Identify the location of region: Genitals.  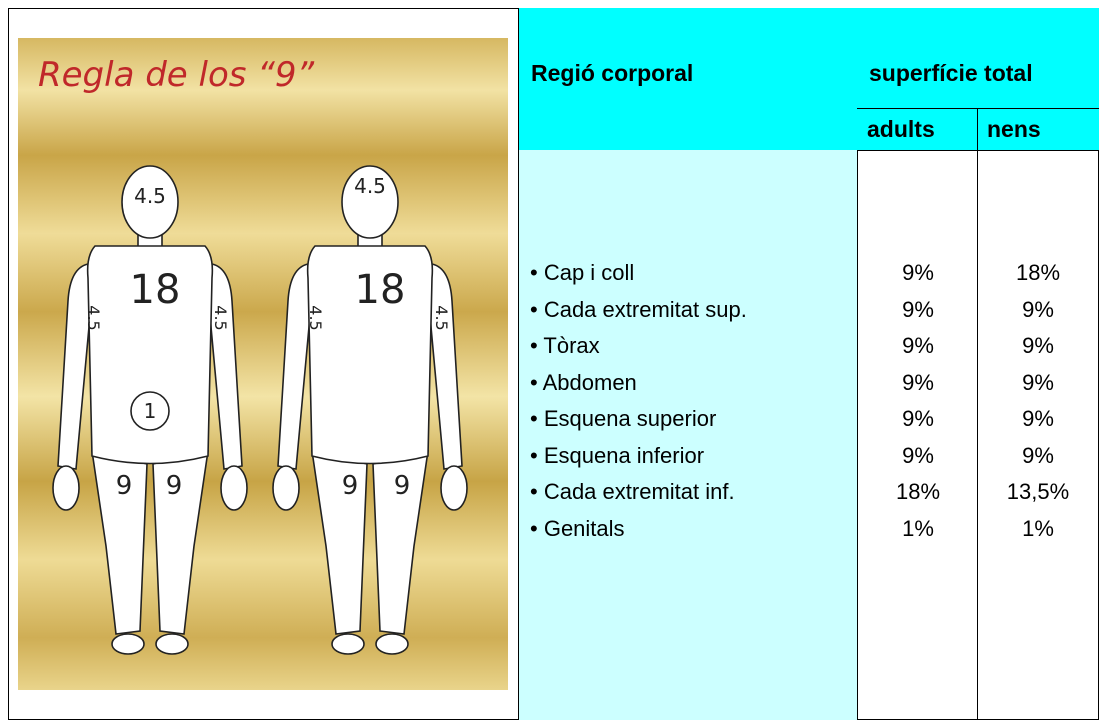
(638, 529).